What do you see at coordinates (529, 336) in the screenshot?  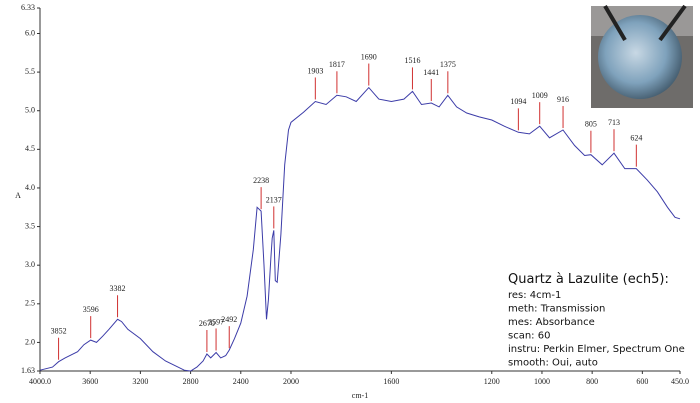 I see `info-line: scan: 60` at bounding box center [529, 336].